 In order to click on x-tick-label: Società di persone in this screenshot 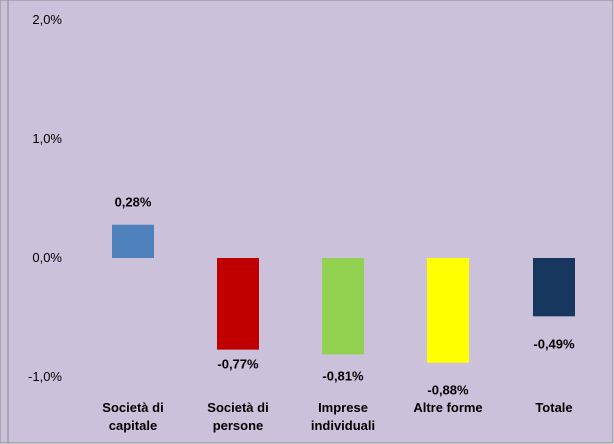, I will do `click(237, 416)`.